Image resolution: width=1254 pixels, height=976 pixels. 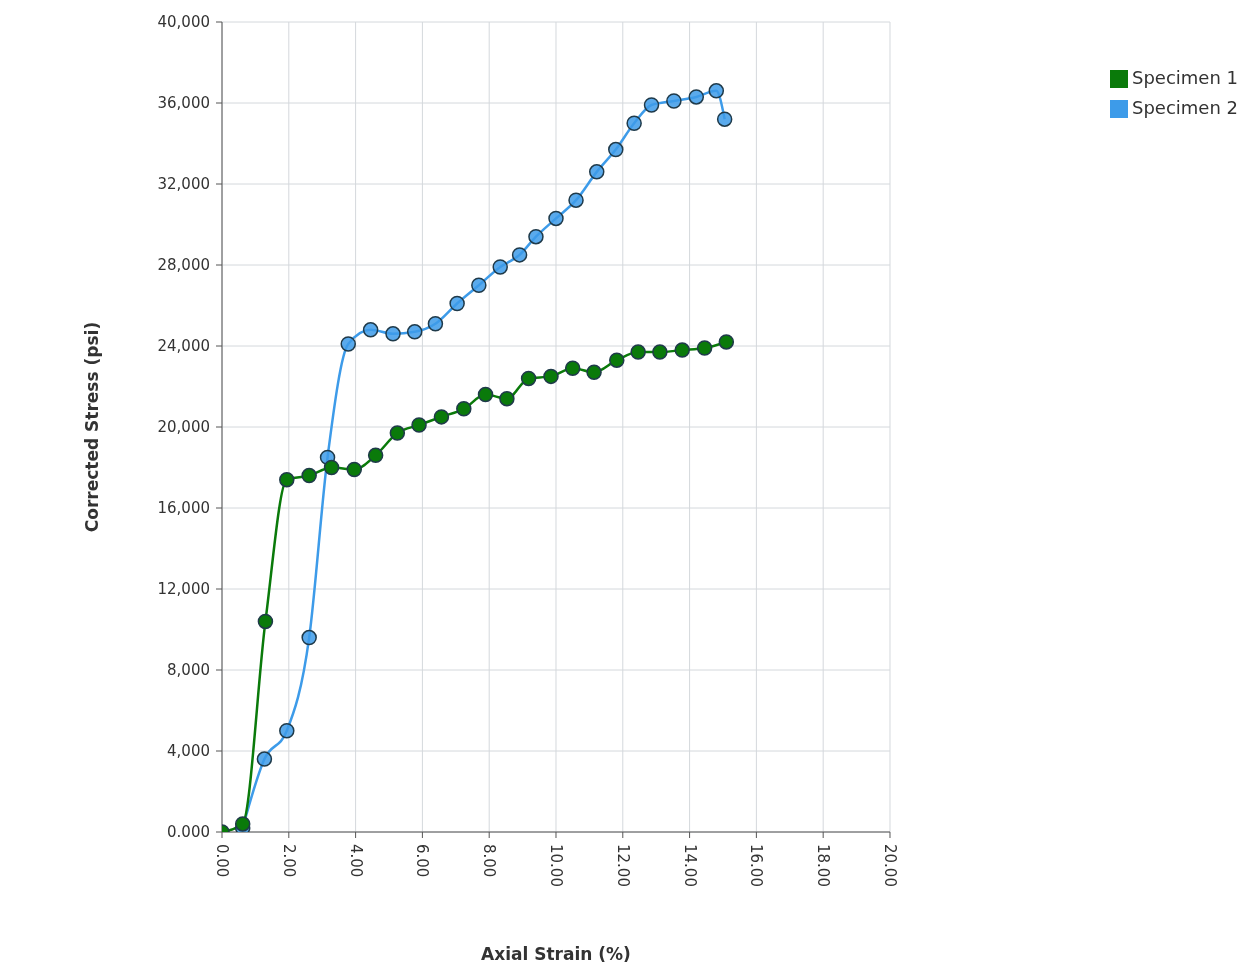 What do you see at coordinates (188, 832) in the screenshot?
I see `y-tick-label: 0.000` at bounding box center [188, 832].